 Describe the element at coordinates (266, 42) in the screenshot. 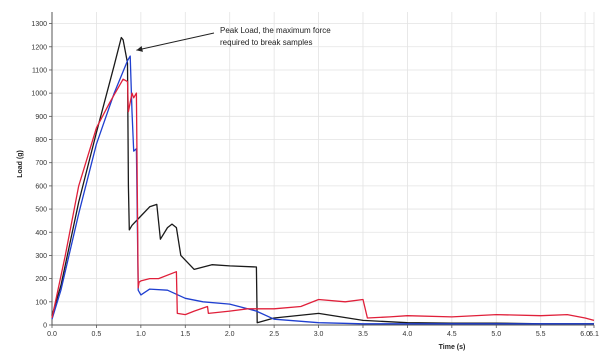

I see `annotation-text-line-2: required to break samples` at that location.